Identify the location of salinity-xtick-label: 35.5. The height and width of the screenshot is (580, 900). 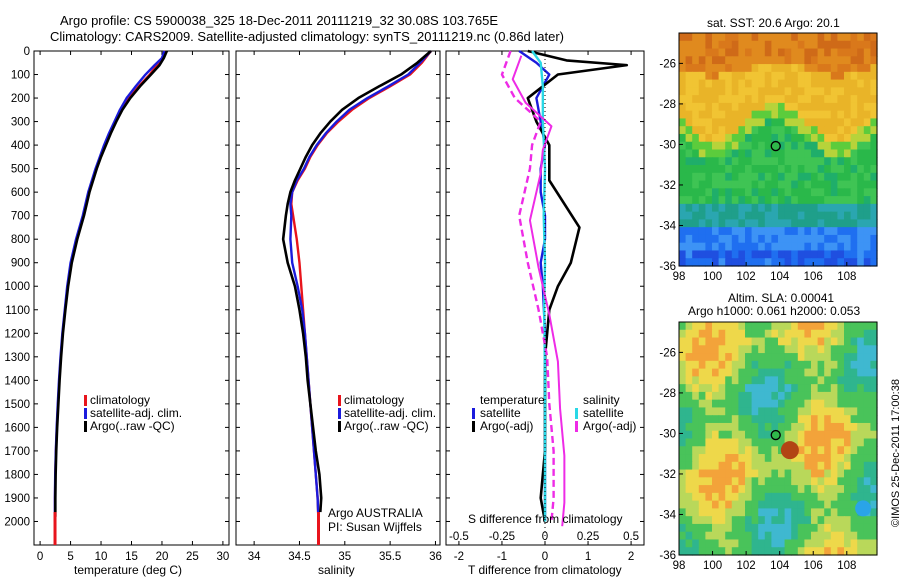
(390, 557).